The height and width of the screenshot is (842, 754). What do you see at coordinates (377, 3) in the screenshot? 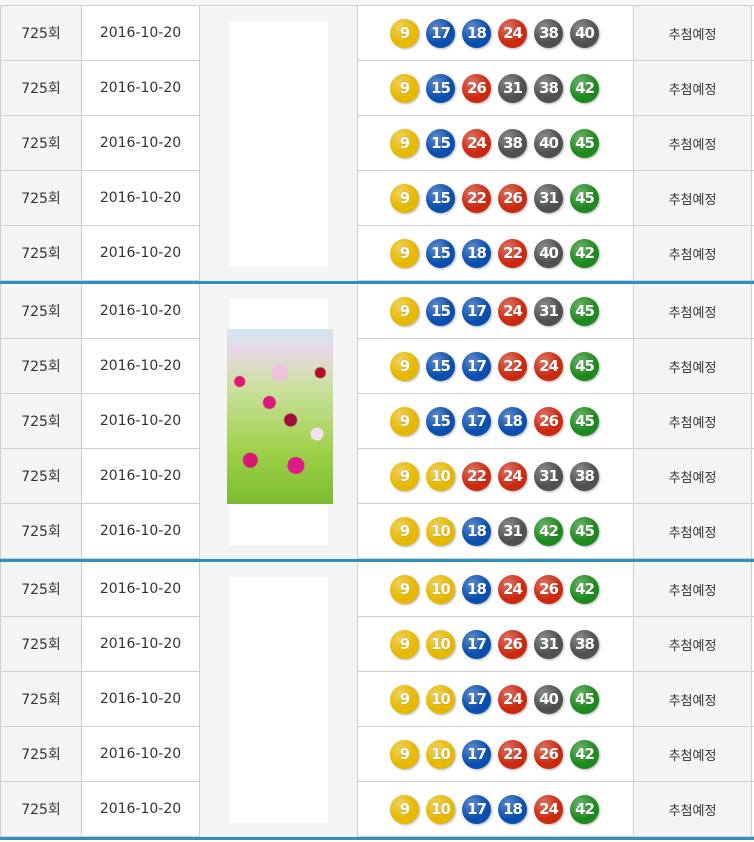
I see `table-top-border` at bounding box center [377, 3].